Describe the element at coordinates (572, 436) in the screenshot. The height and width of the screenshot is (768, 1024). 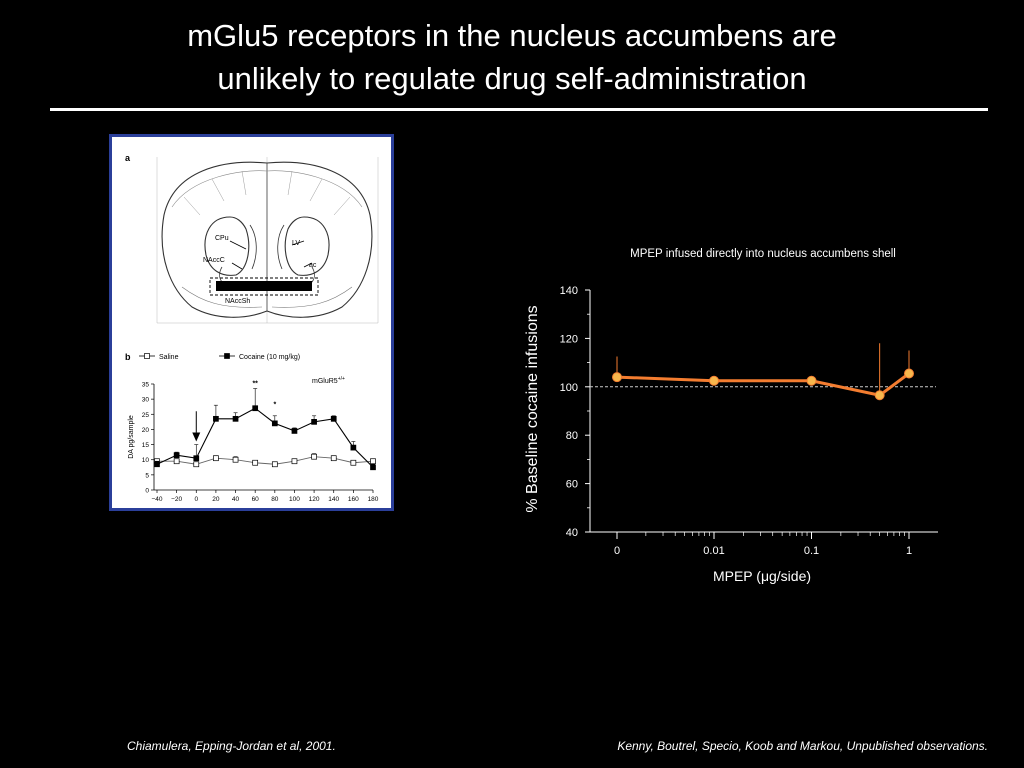
I see `right-y-tick-label: 80` at that location.